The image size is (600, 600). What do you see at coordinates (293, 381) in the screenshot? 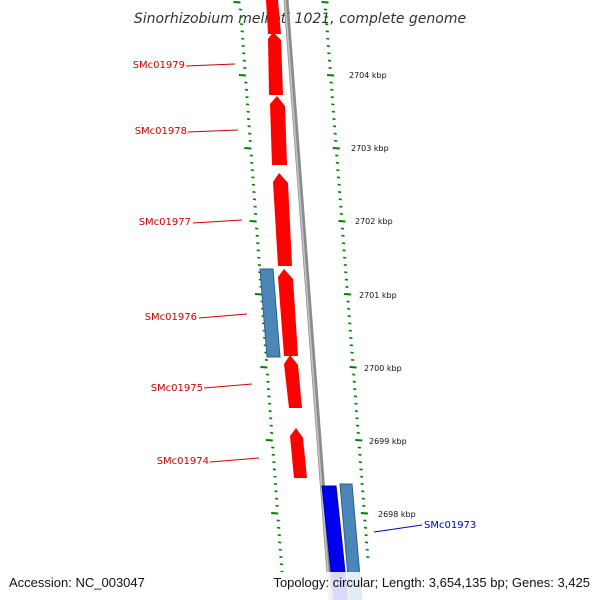
I see `gene-arrow-smc01975` at bounding box center [293, 381].